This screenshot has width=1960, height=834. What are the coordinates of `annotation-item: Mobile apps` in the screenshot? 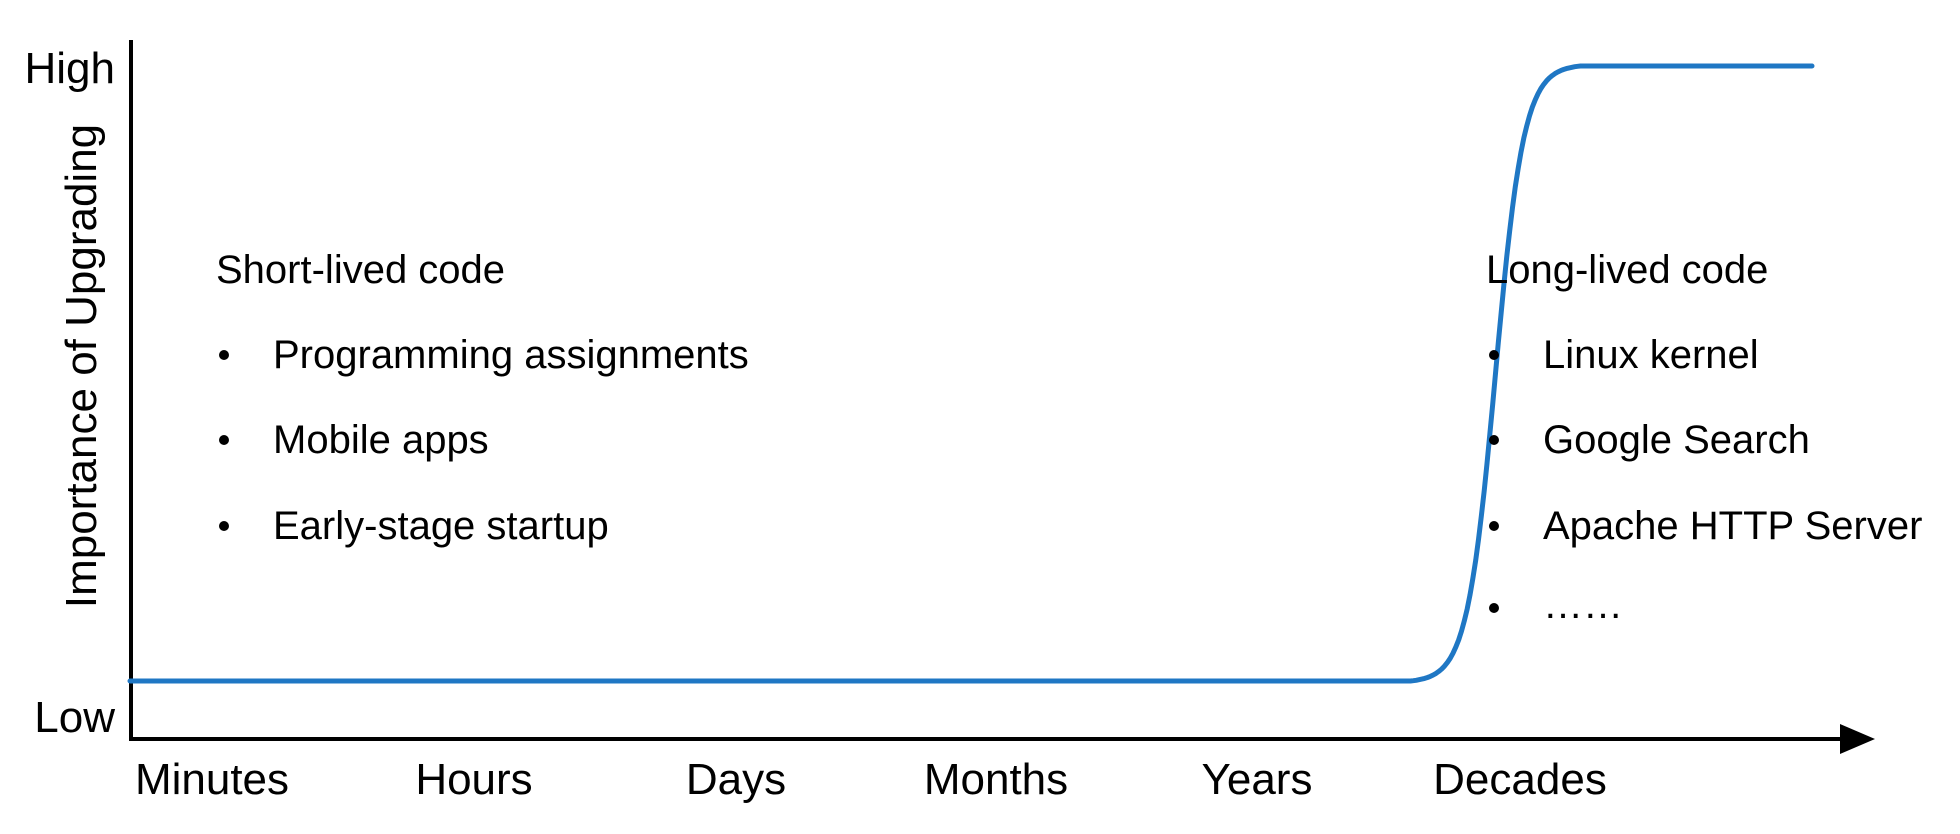 It's located at (381, 440).